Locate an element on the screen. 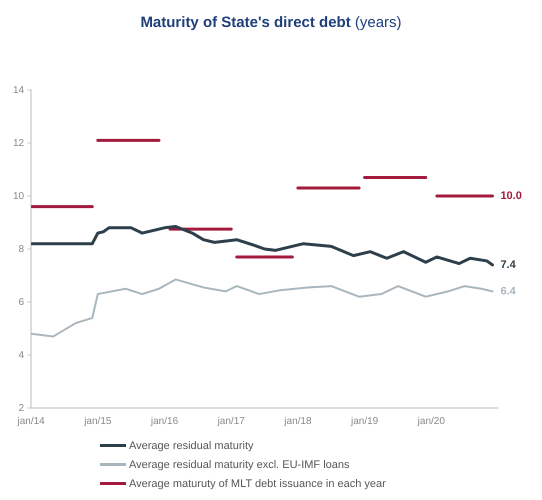 The width and height of the screenshot is (542, 500). y-tick-label: 10 is located at coordinates (19, 196).